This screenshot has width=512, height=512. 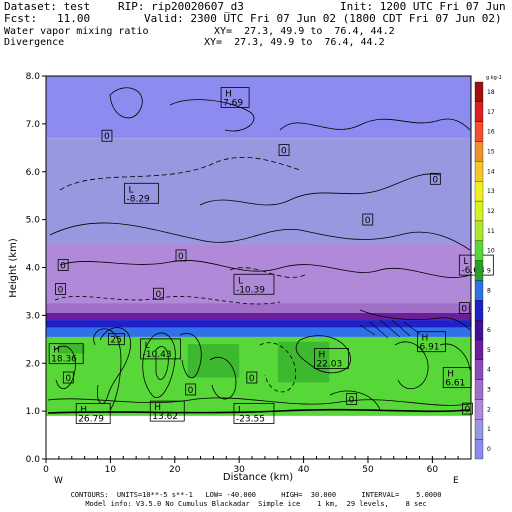 What do you see at coordinates (250, 420) in the screenshot?
I see `extremum-value: -23.55` at bounding box center [250, 420].